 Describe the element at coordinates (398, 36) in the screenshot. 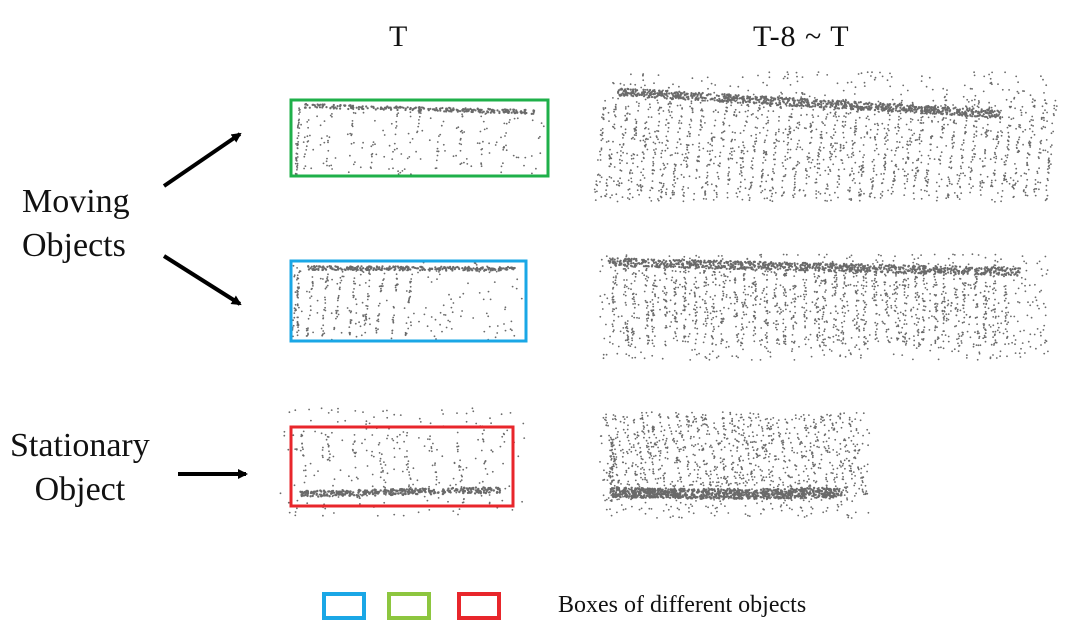

I see `column-header-t: T` at that location.